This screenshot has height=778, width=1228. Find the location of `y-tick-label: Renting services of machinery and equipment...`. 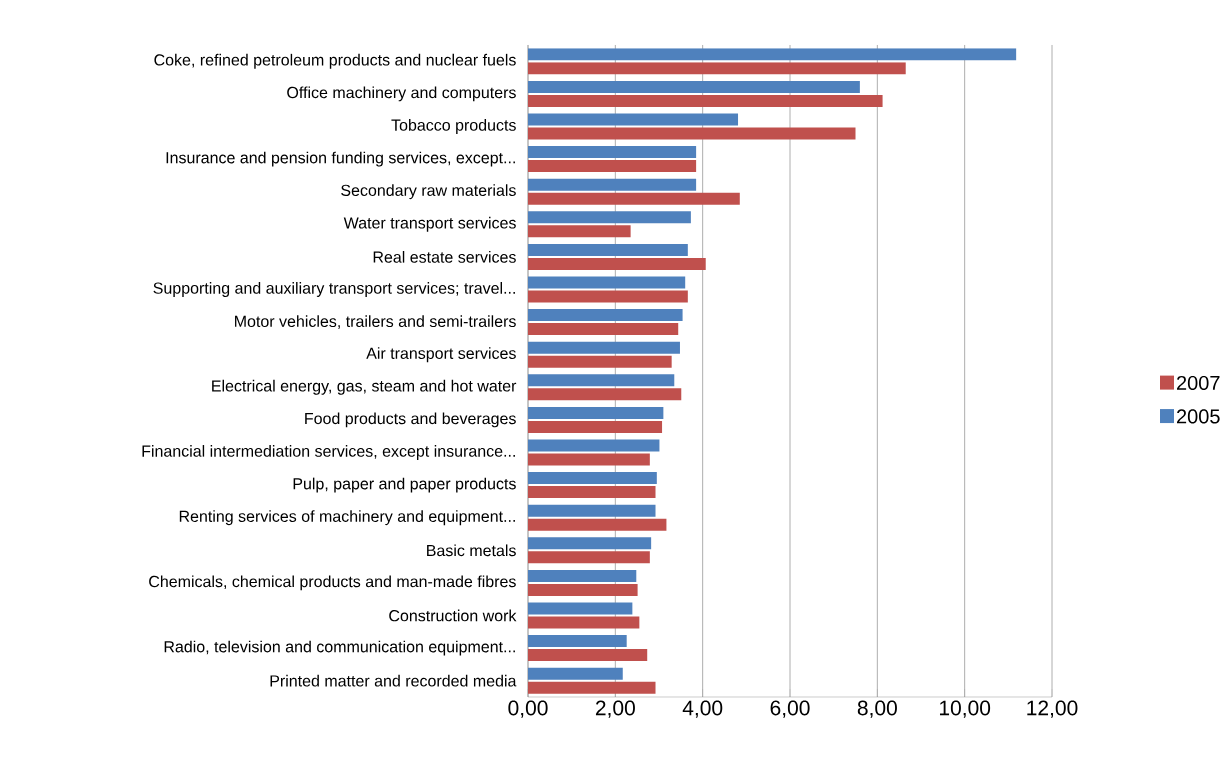

y-tick-label: Renting services of machinery and equipment... is located at coordinates (347, 518).